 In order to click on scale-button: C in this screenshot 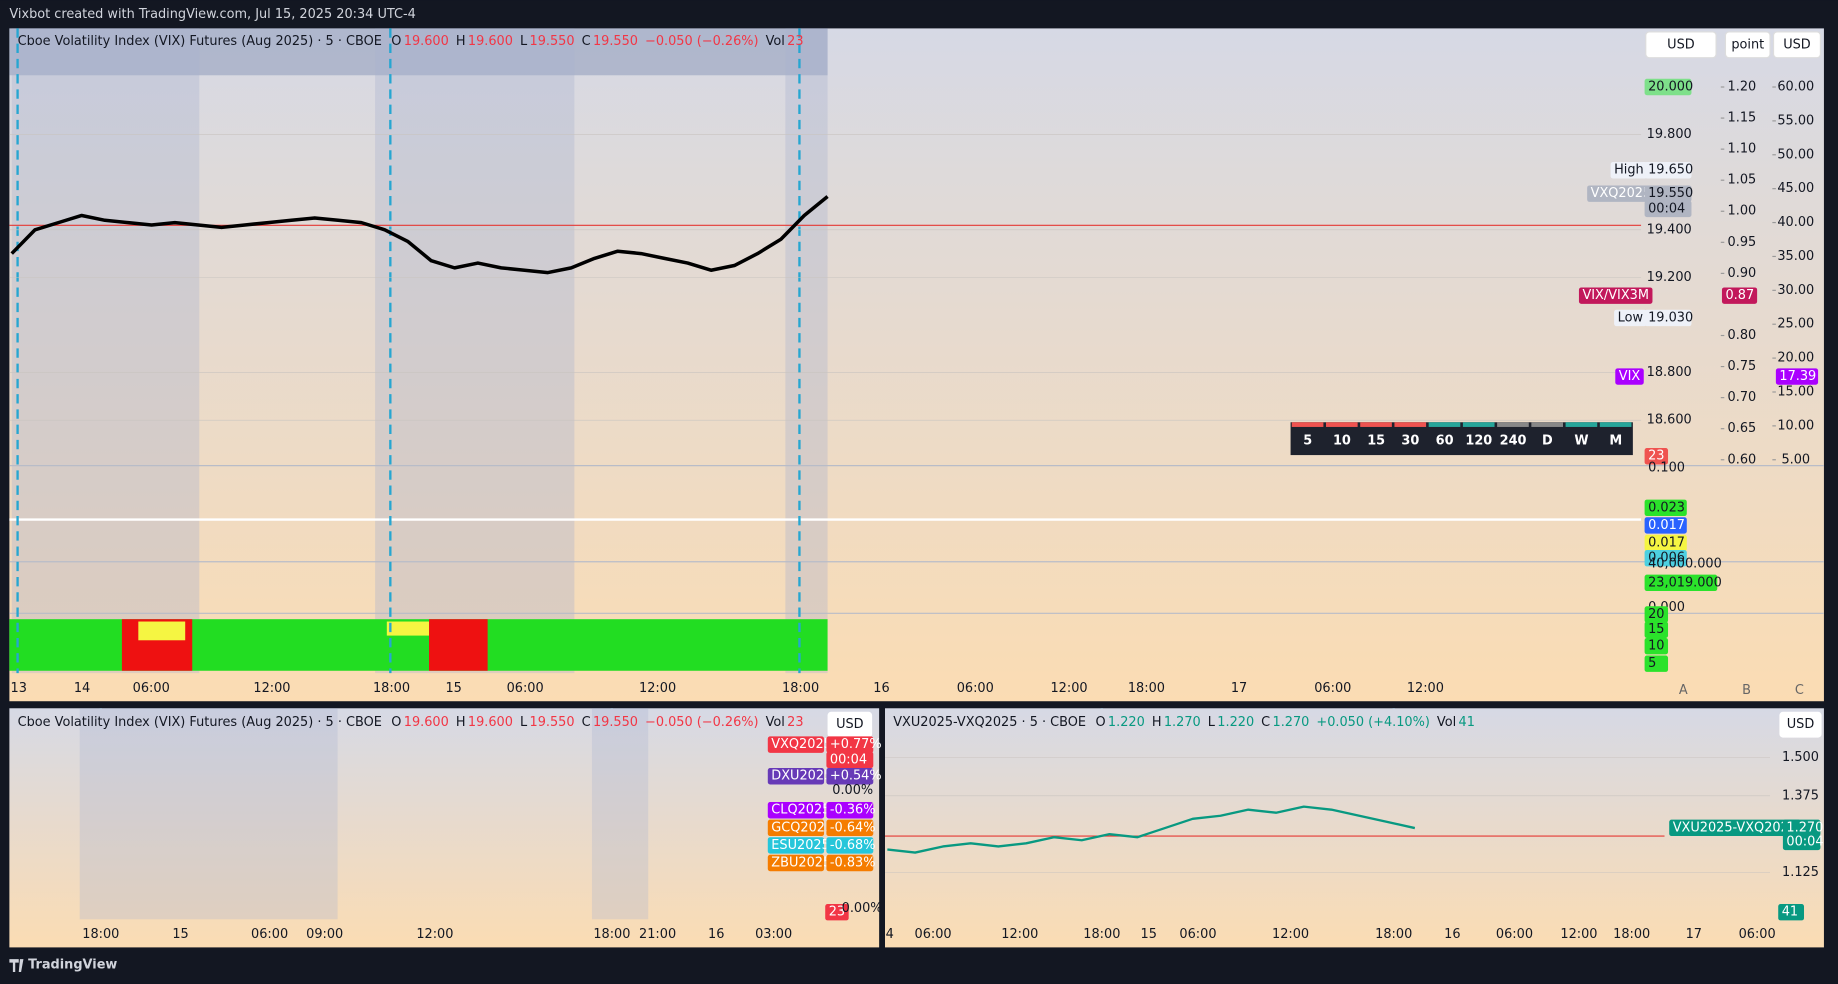, I will do `click(1799, 690)`.